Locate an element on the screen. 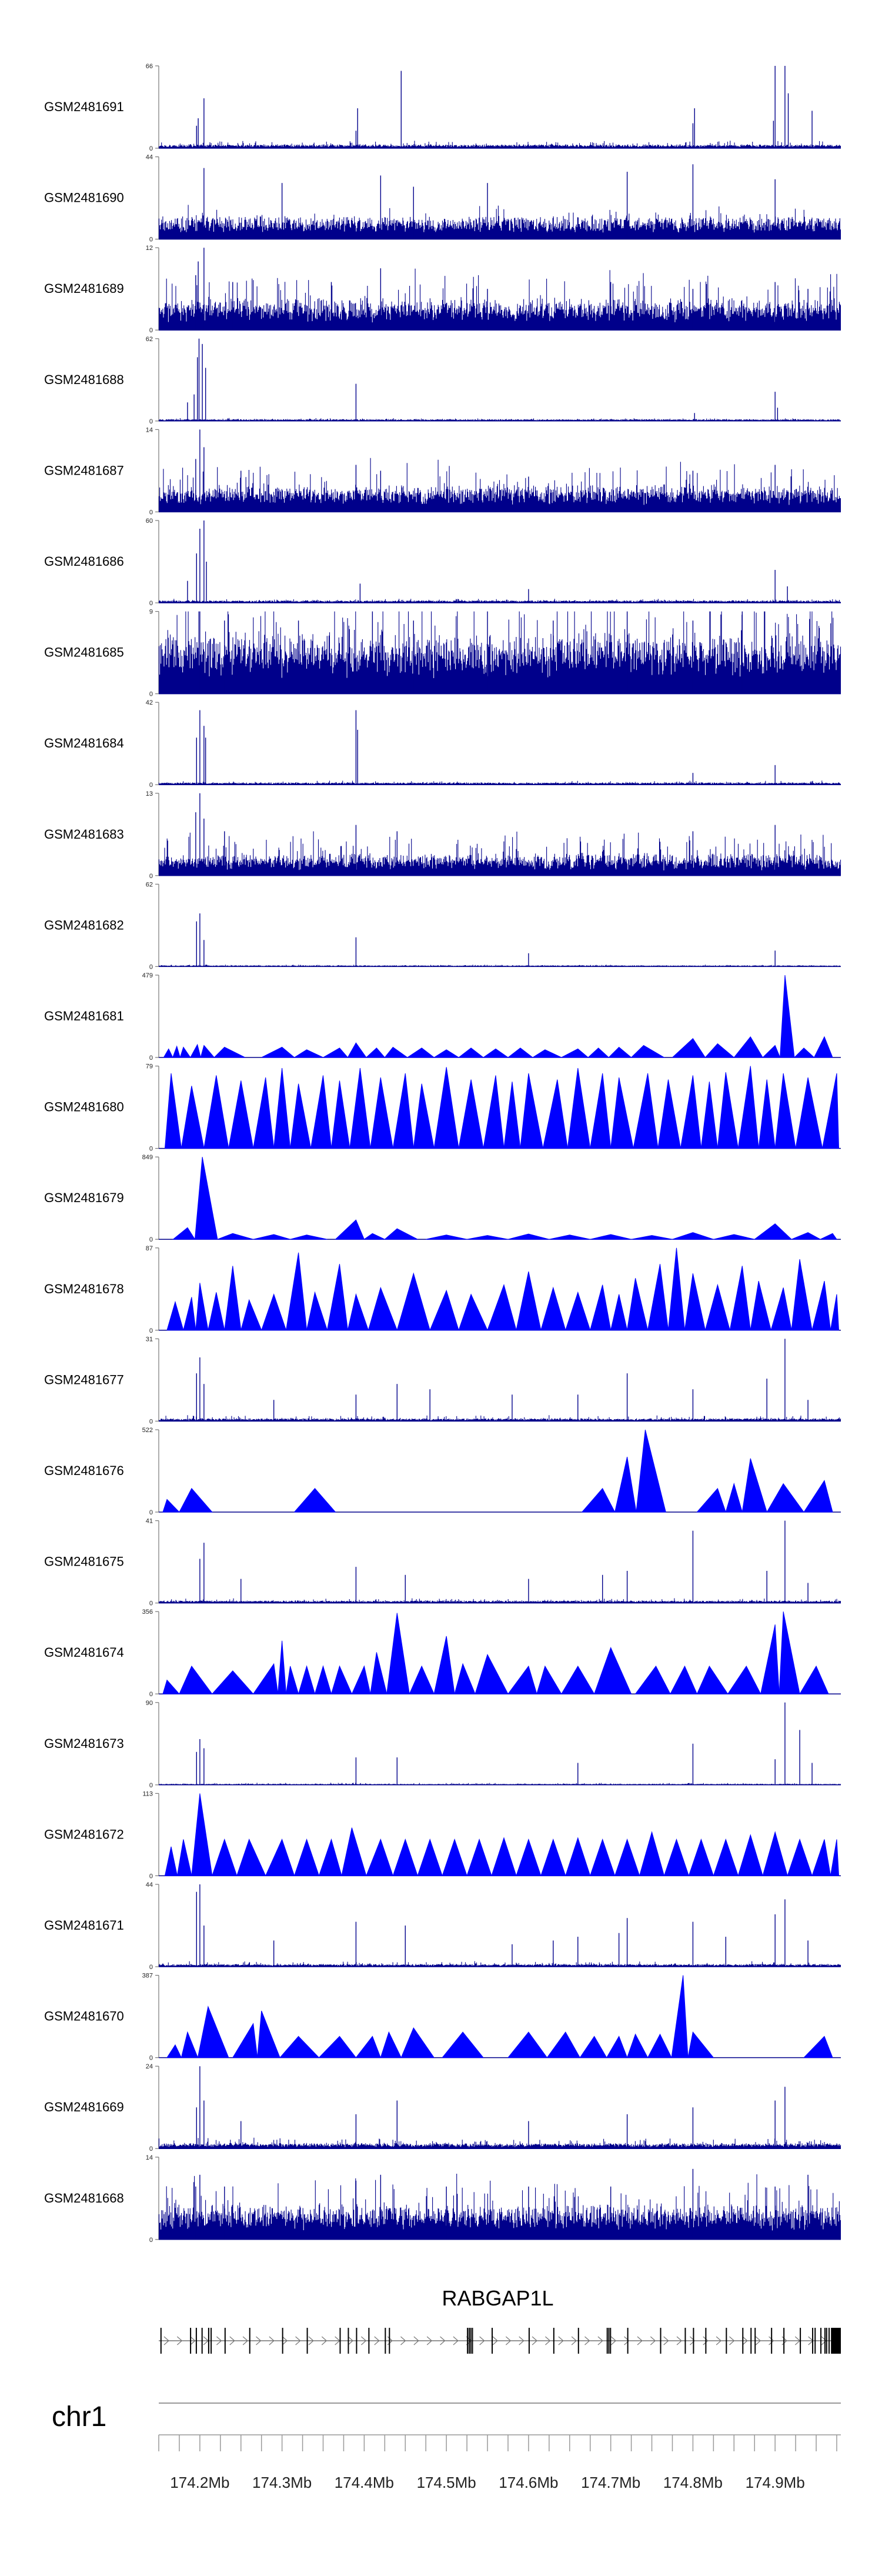 This screenshot has width=882, height=2576. track-GSM2481668: GSM2481668 14 0 is located at coordinates (442, 2199).